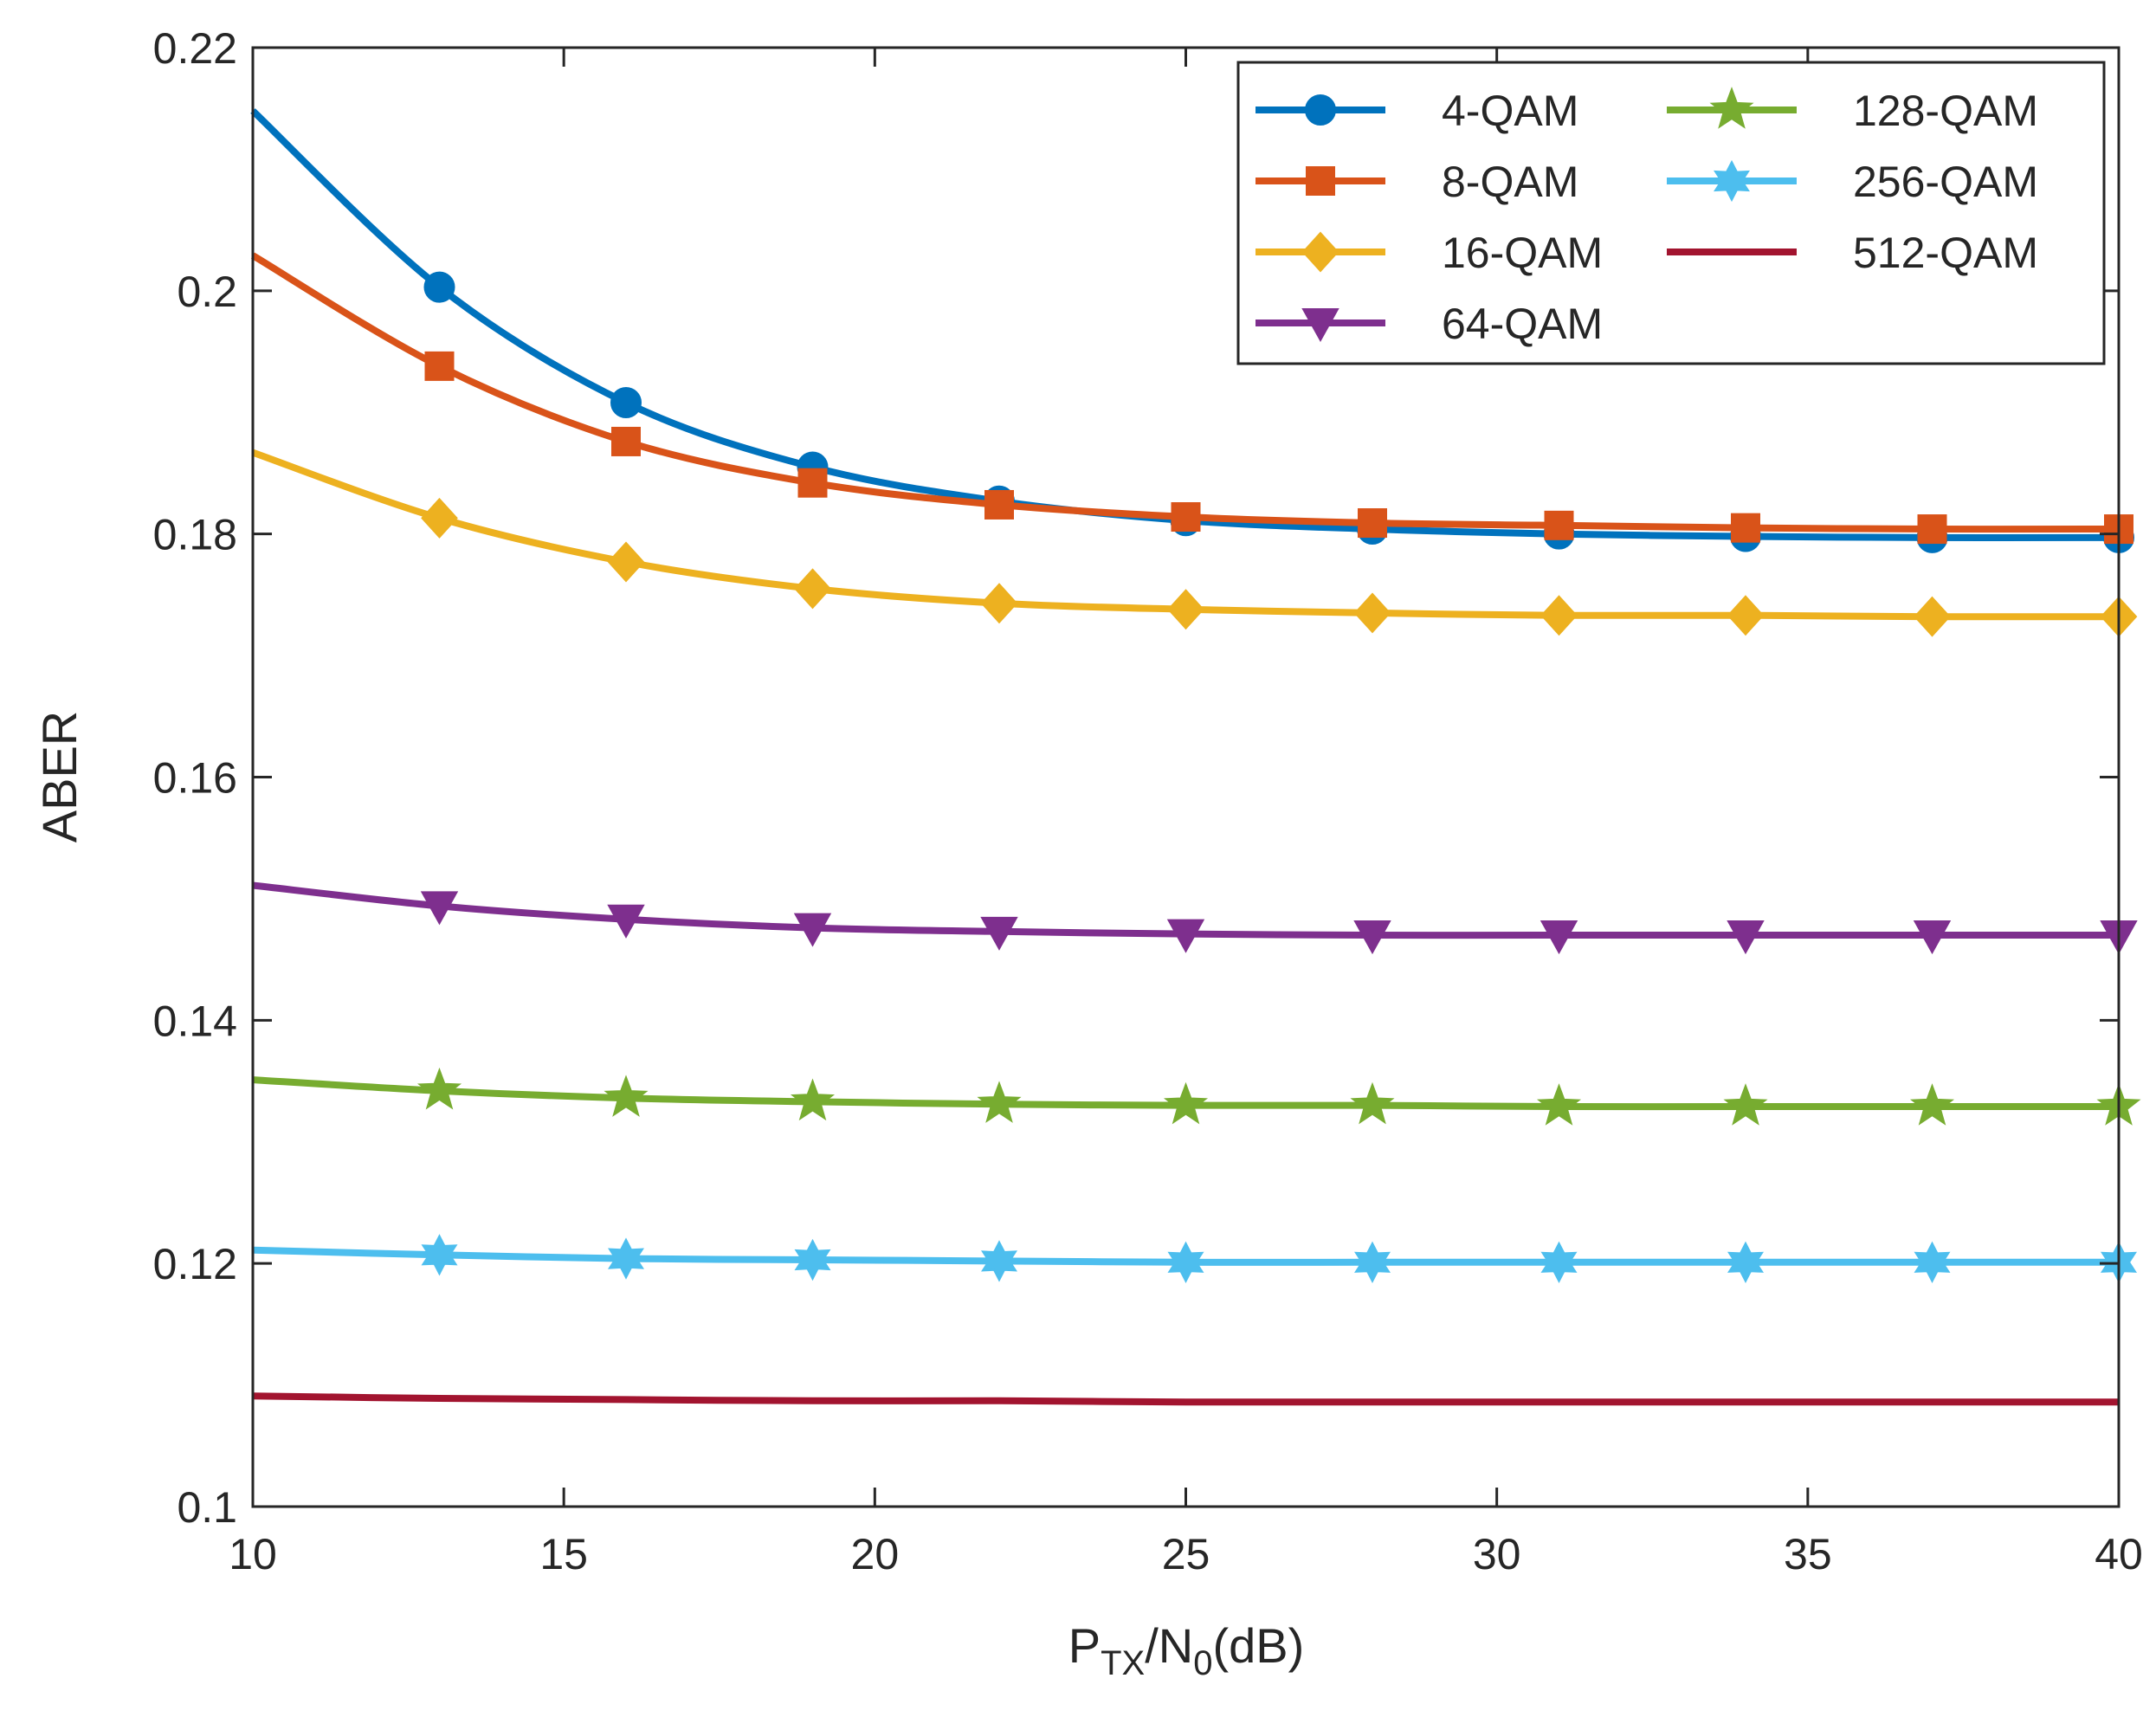  What do you see at coordinates (59, 777) in the screenshot?
I see `y-axis-label: ABER` at bounding box center [59, 777].